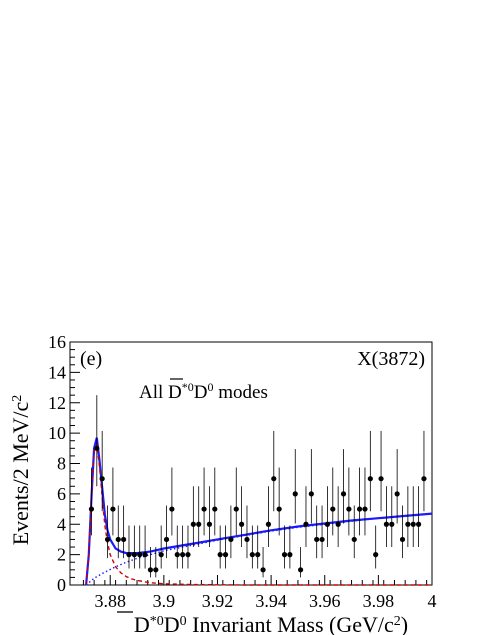  Describe the element at coordinates (57, 433) in the screenshot. I see `y-tick-label: 10` at that location.